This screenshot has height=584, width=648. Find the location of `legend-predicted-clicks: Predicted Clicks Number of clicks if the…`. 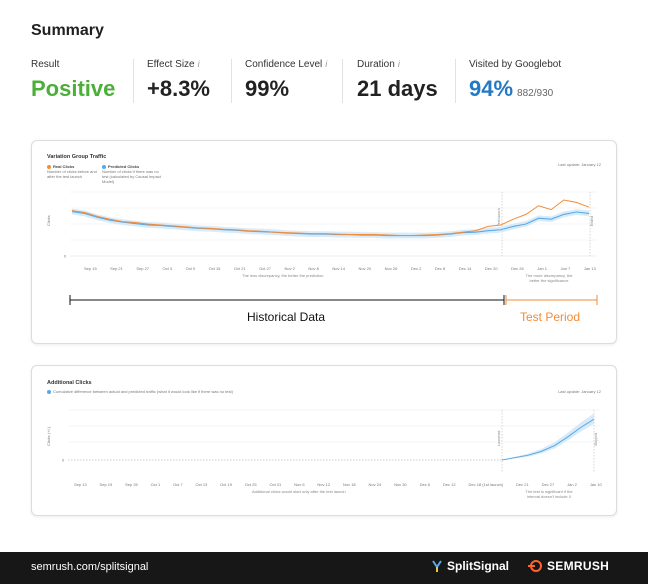

legend-predicted-clicks: Predicted Clicks Number of clicks if the… is located at coordinates (132, 174).